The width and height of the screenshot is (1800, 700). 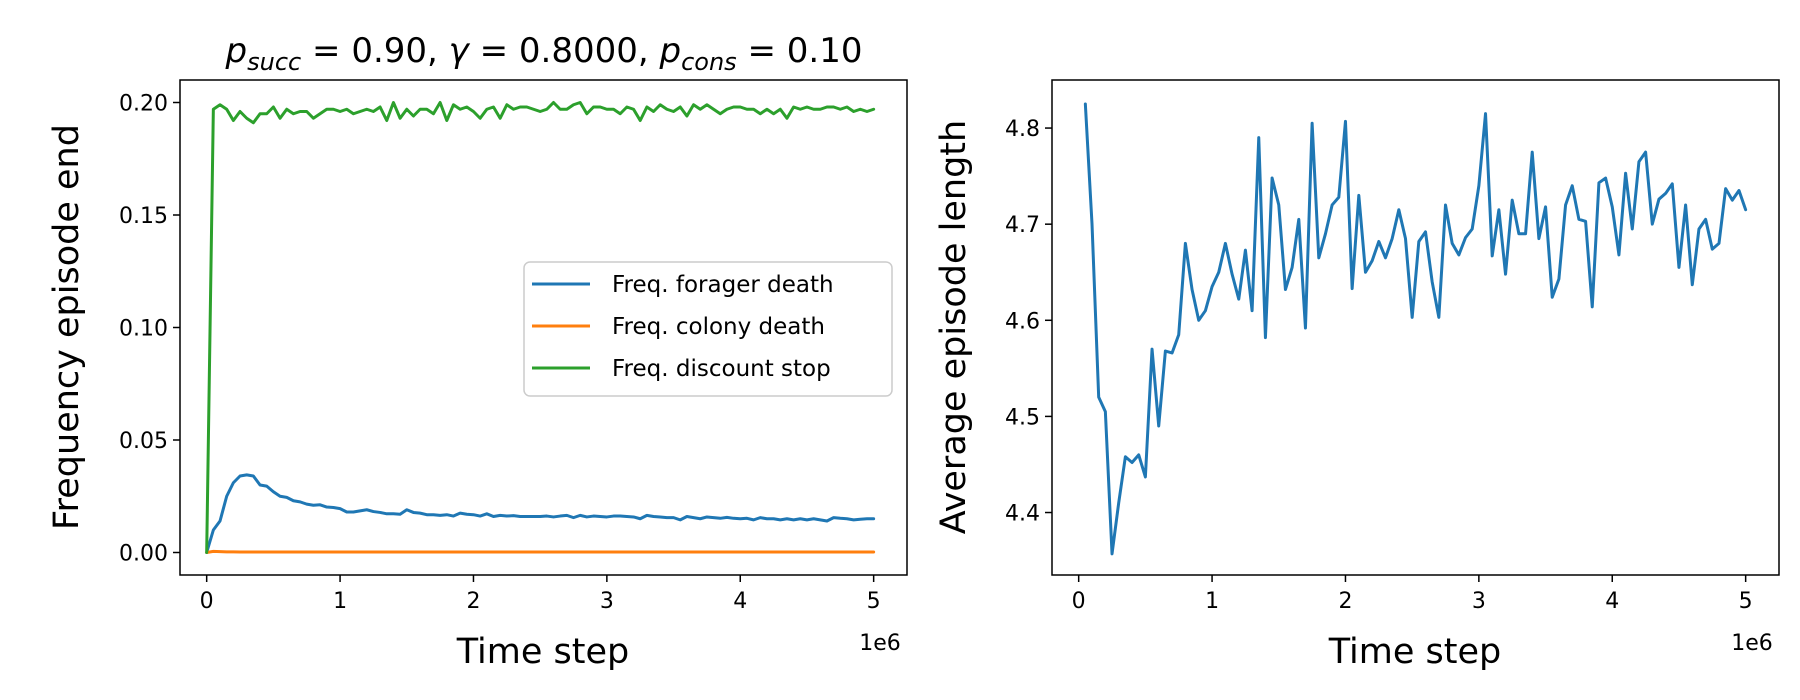 I want to click on left-x-offset-text: 1e6, so click(x=880, y=643).